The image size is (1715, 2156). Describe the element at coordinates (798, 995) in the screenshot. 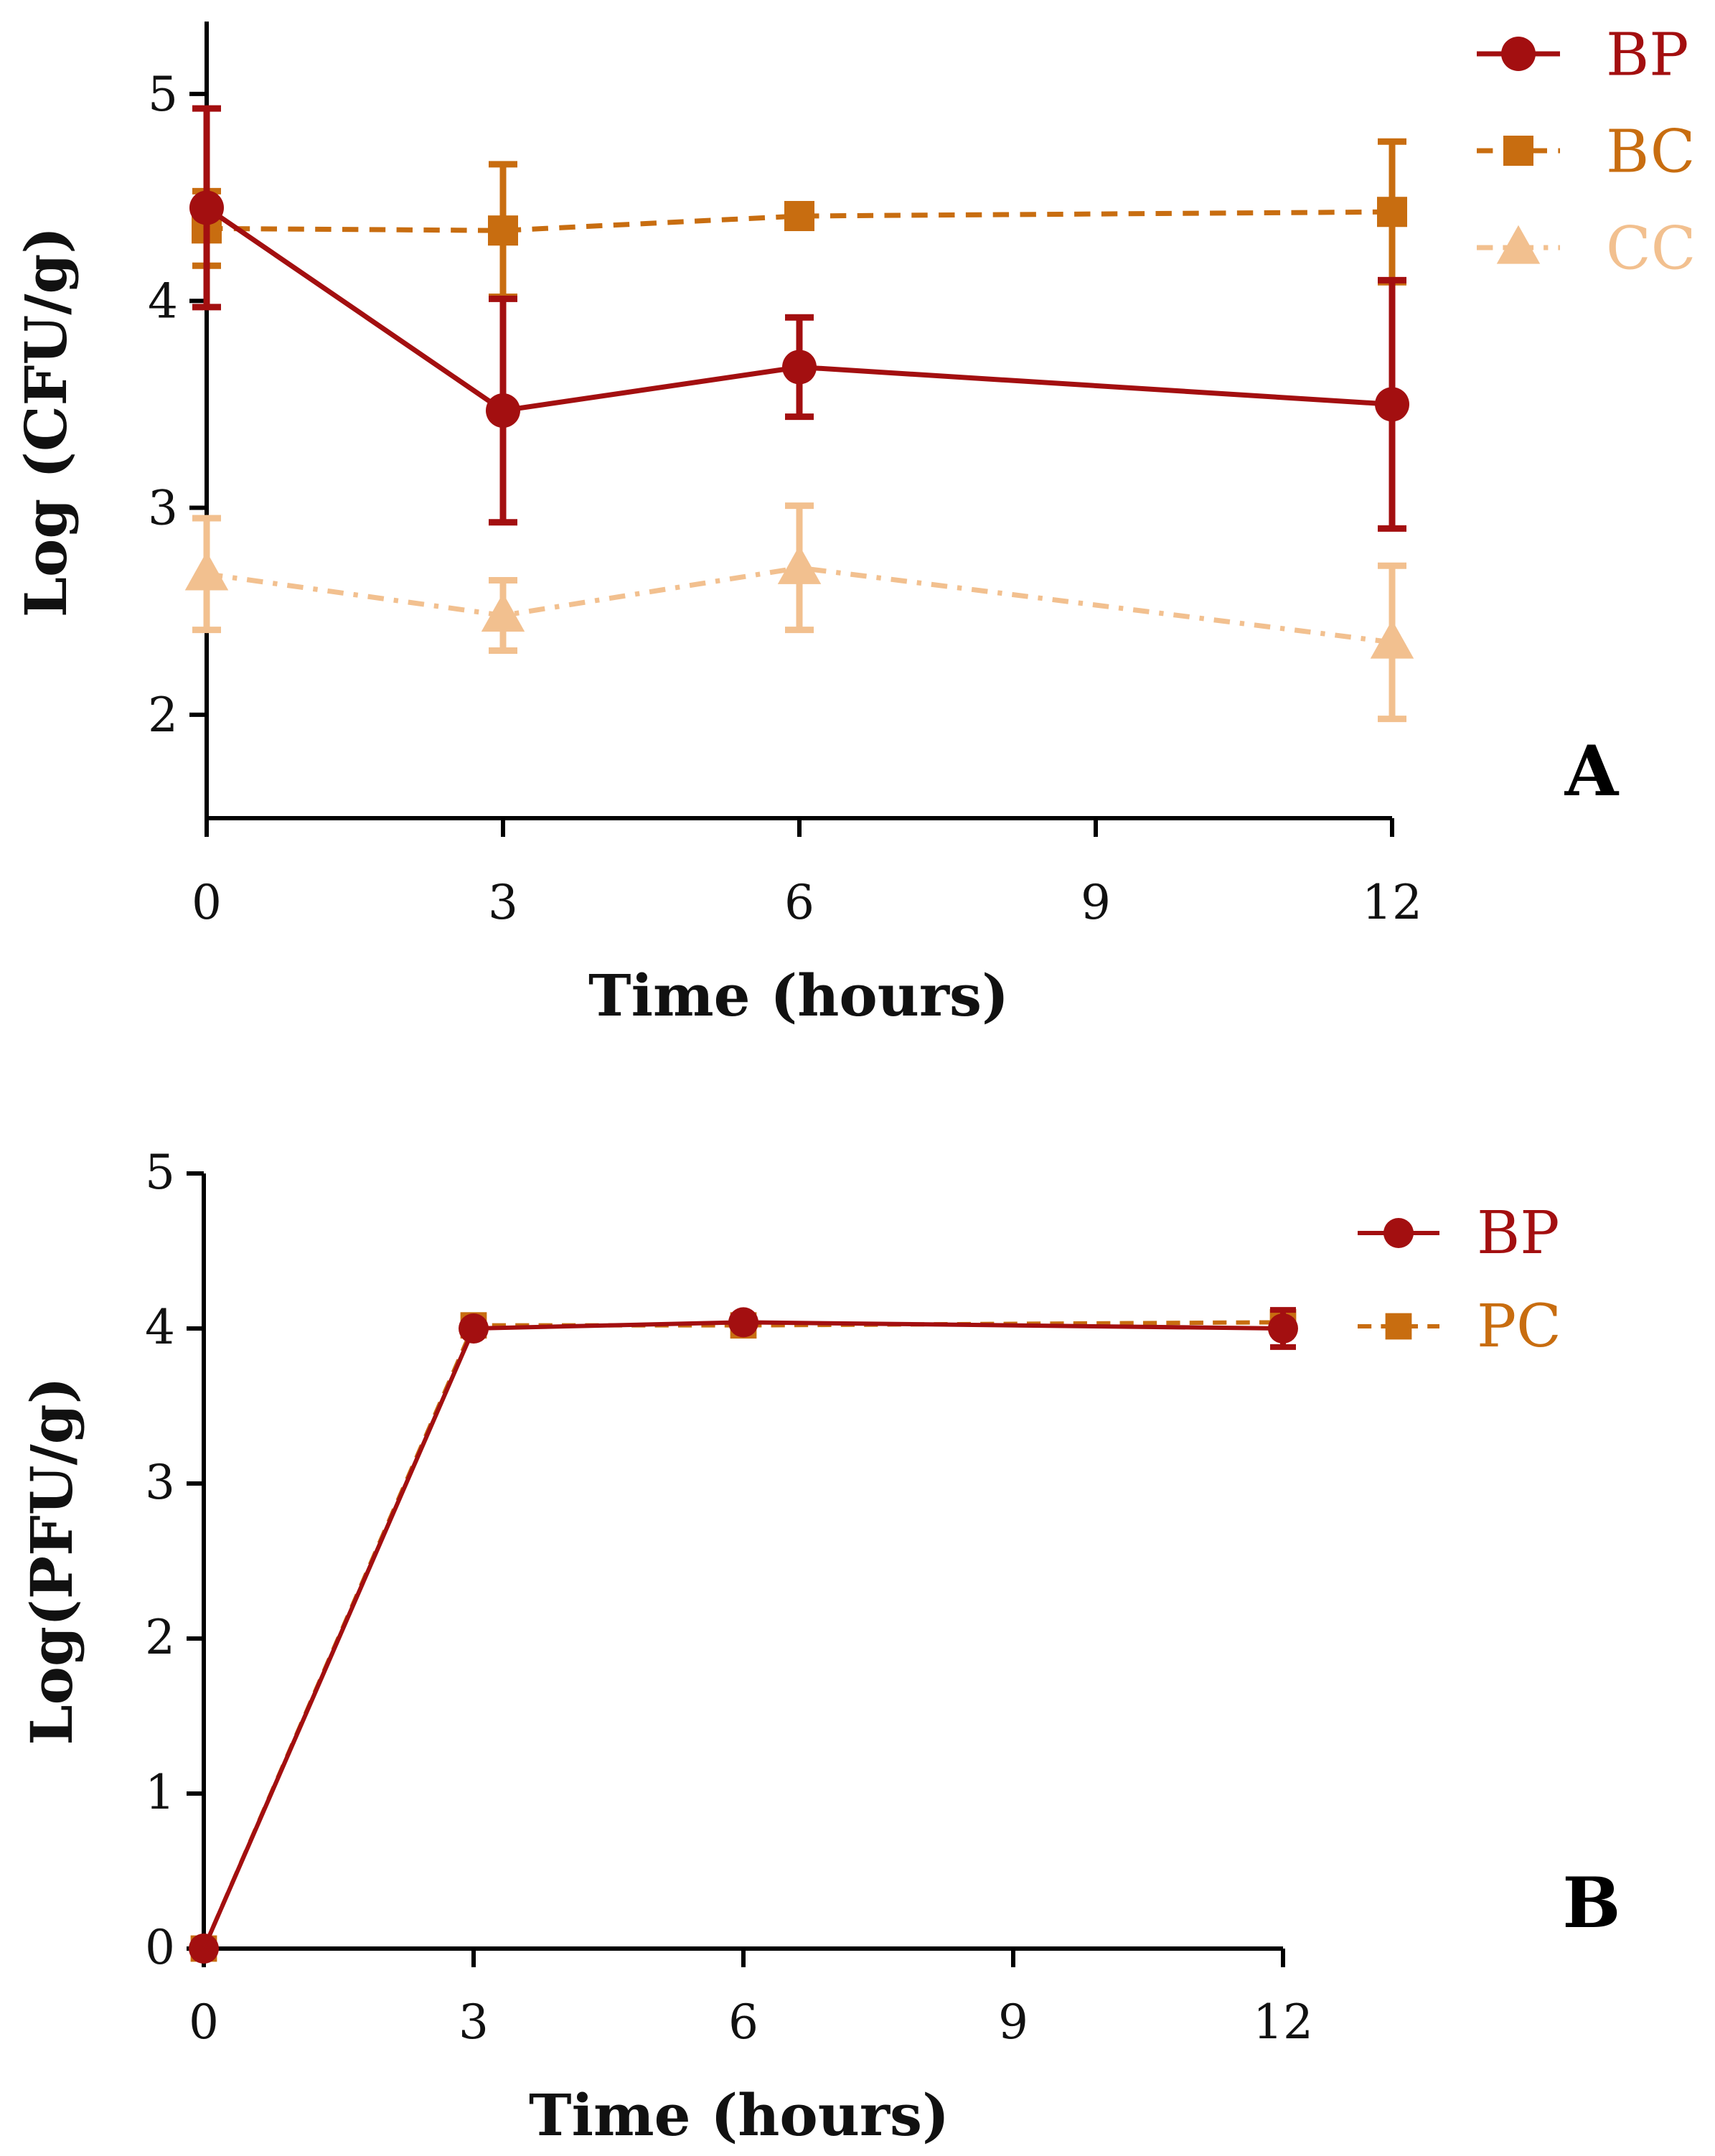

I see `panel-a-x-axis-title: Time (hours)` at that location.